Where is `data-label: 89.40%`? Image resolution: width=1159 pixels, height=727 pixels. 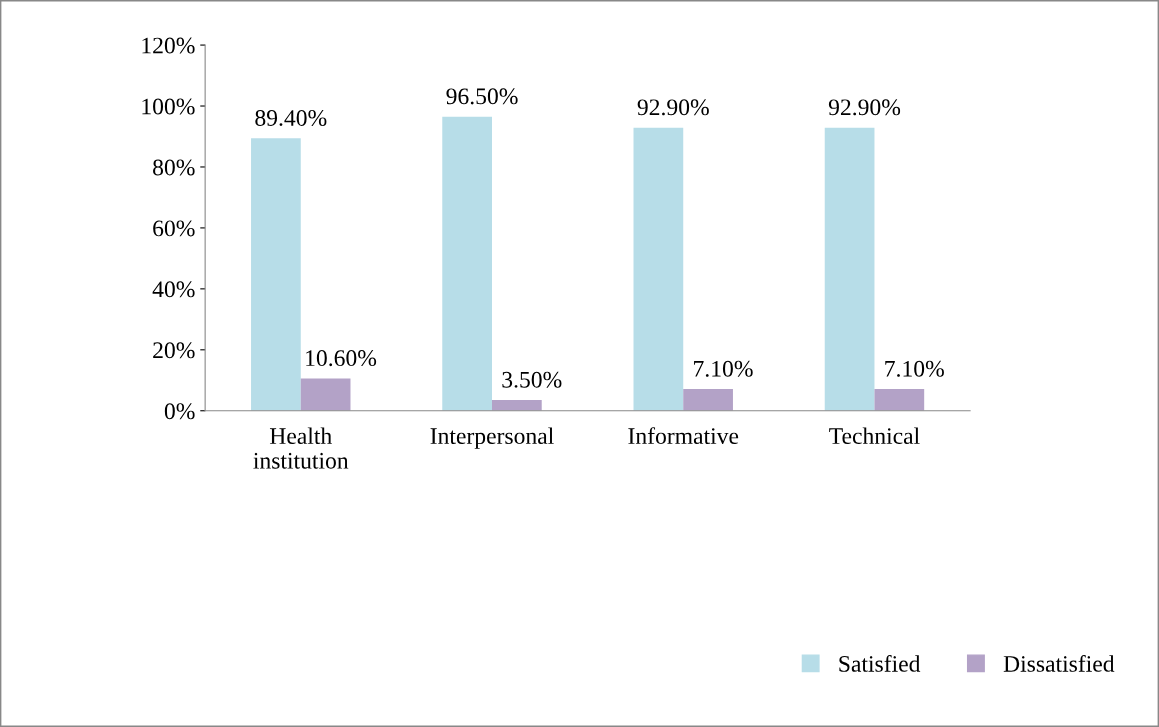 data-label: 89.40% is located at coordinates (291, 118).